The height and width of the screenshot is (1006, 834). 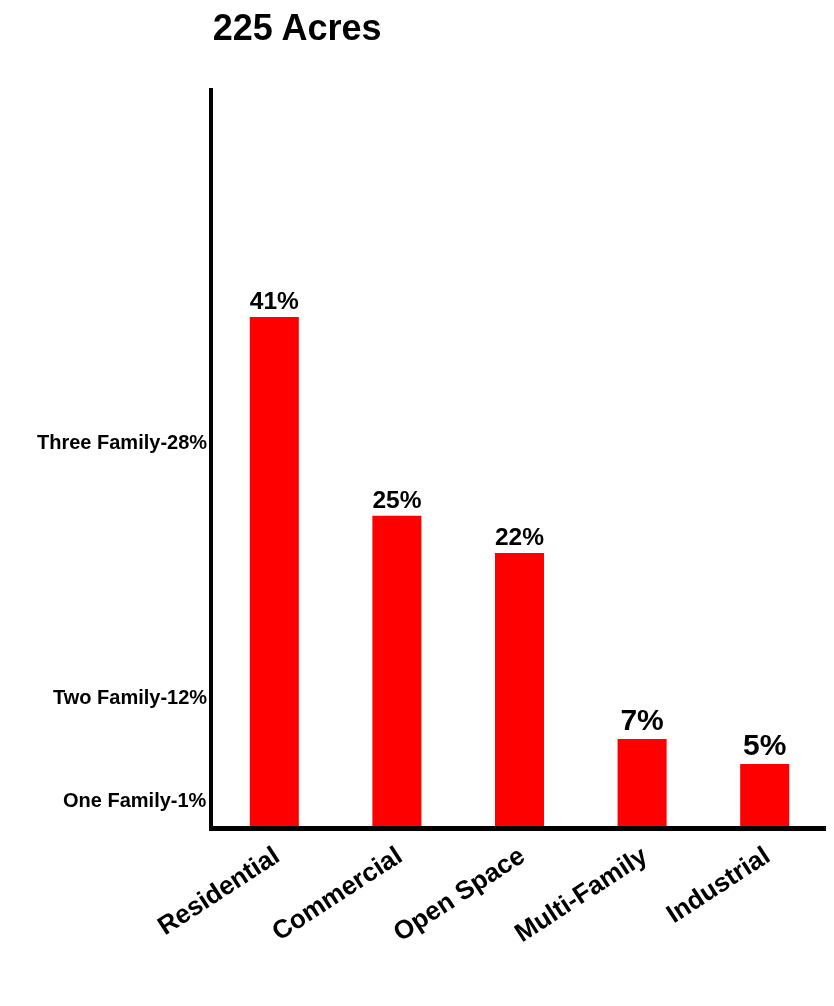 What do you see at coordinates (642, 720) in the screenshot?
I see `data-label: 7%` at bounding box center [642, 720].